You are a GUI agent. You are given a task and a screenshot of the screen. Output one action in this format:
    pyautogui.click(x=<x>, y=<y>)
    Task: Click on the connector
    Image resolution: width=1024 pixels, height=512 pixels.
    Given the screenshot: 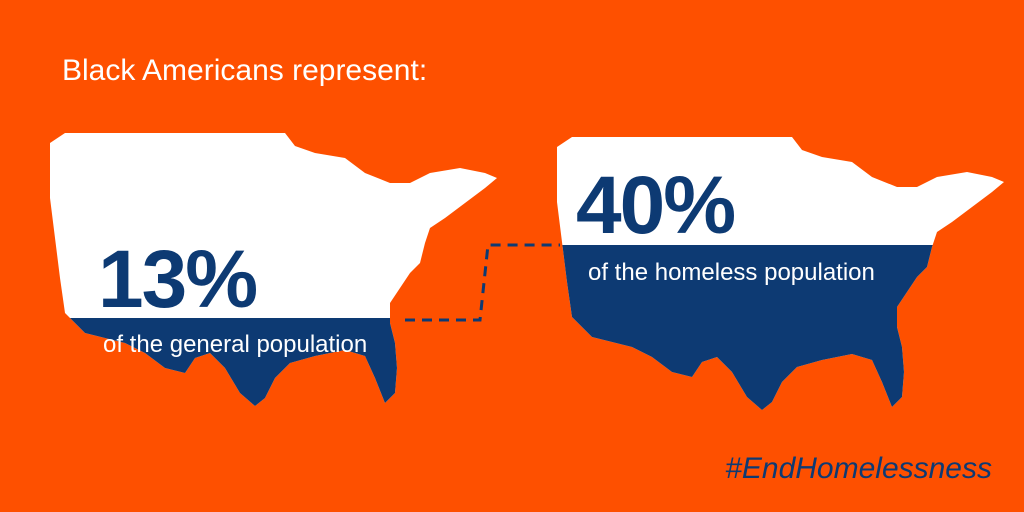 What is the action you would take?
    pyautogui.click(x=482, y=282)
    